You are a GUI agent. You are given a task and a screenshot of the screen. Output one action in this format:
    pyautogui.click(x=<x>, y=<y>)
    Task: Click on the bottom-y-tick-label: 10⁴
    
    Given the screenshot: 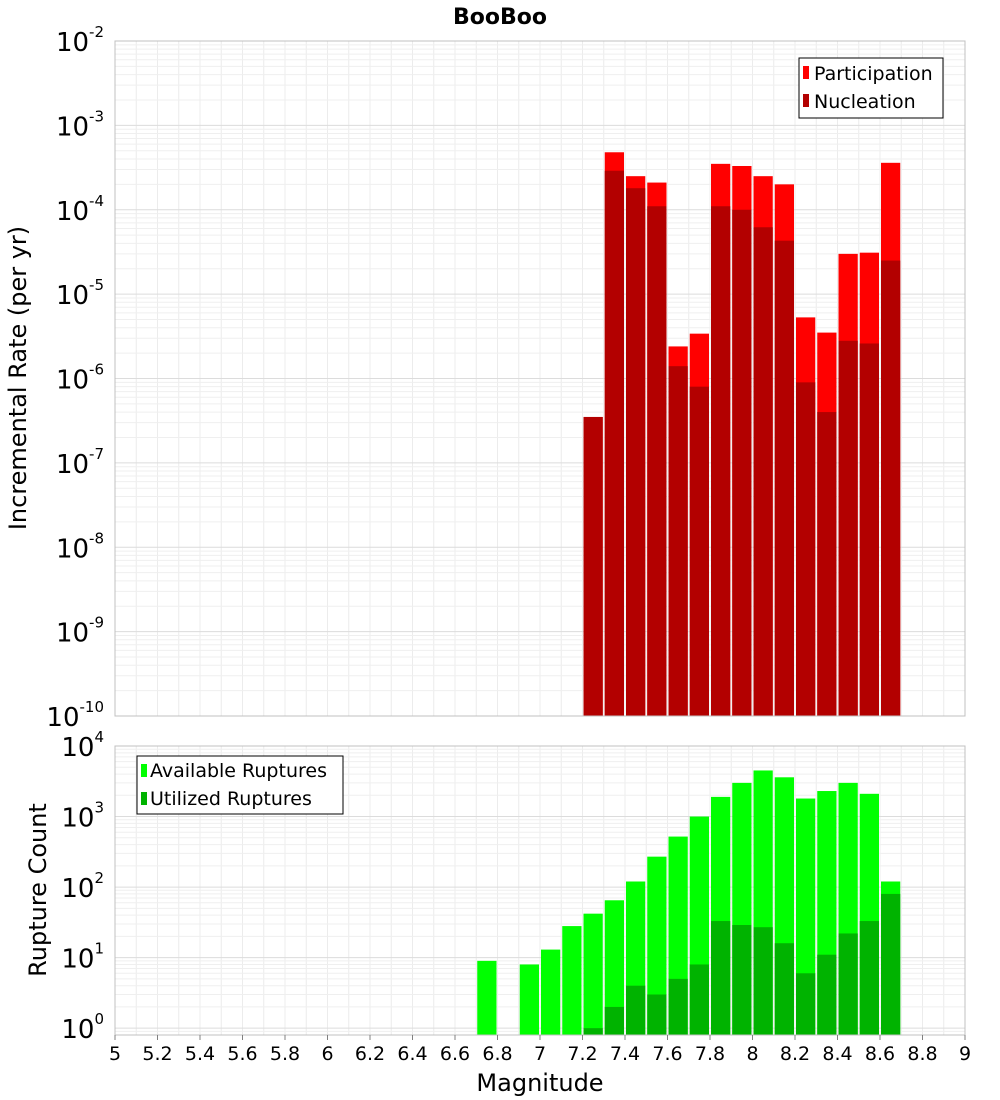 What is the action you would take?
    pyautogui.click(x=82, y=745)
    